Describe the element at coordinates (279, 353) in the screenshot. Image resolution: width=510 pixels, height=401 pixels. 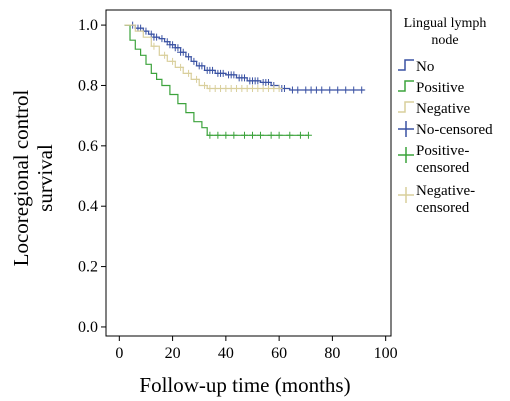
I see `x-tick-label: 60` at that location.